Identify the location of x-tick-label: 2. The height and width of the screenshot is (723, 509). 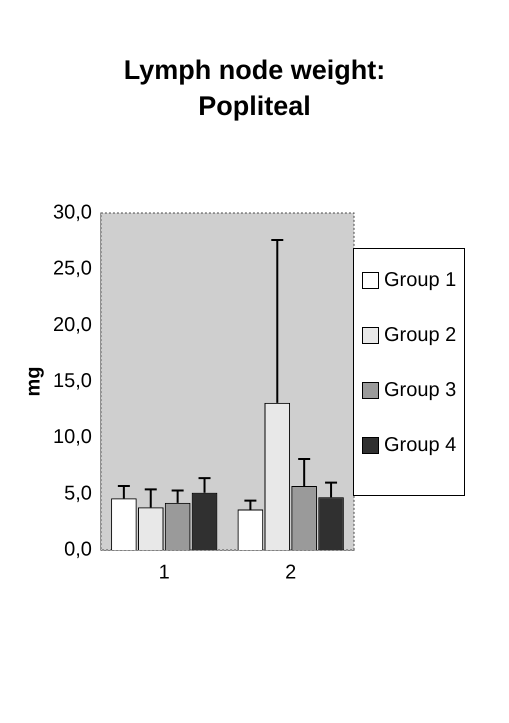
(290, 573).